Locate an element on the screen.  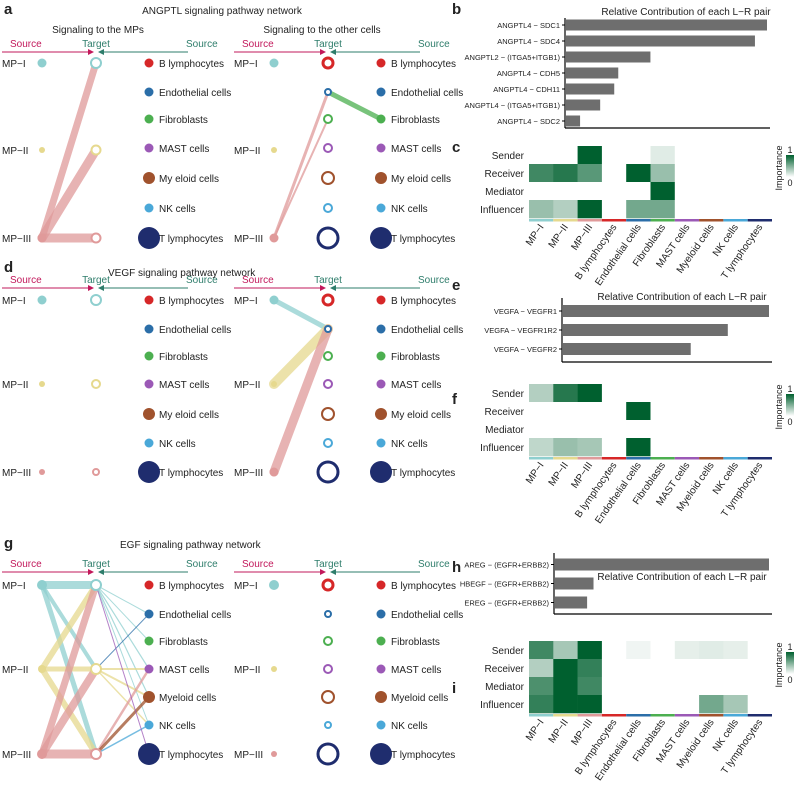
a-right-nk-cells-node is located at coordinates (381, 208).